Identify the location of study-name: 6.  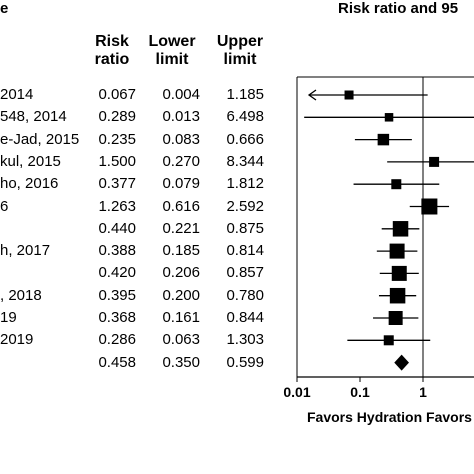
(4, 206).